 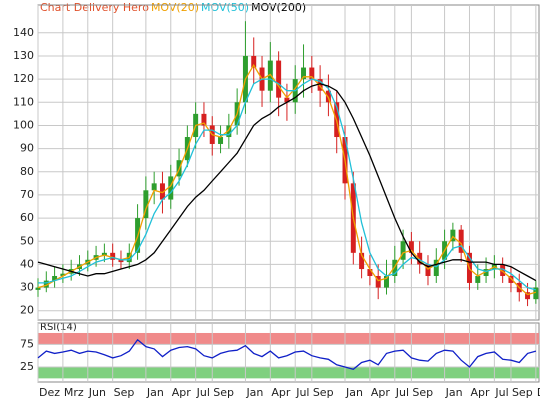 I want to click on chart-title: Chart Delivery Hero, so click(x=94, y=7).